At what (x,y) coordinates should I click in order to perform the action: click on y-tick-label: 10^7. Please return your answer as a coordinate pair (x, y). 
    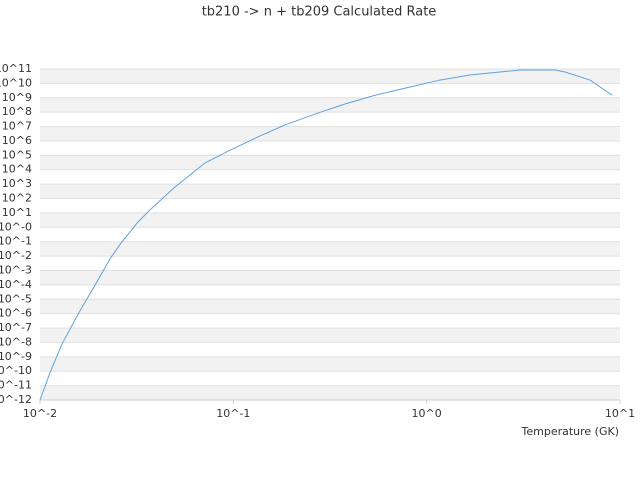
    Looking at the image, I should click on (17, 126).